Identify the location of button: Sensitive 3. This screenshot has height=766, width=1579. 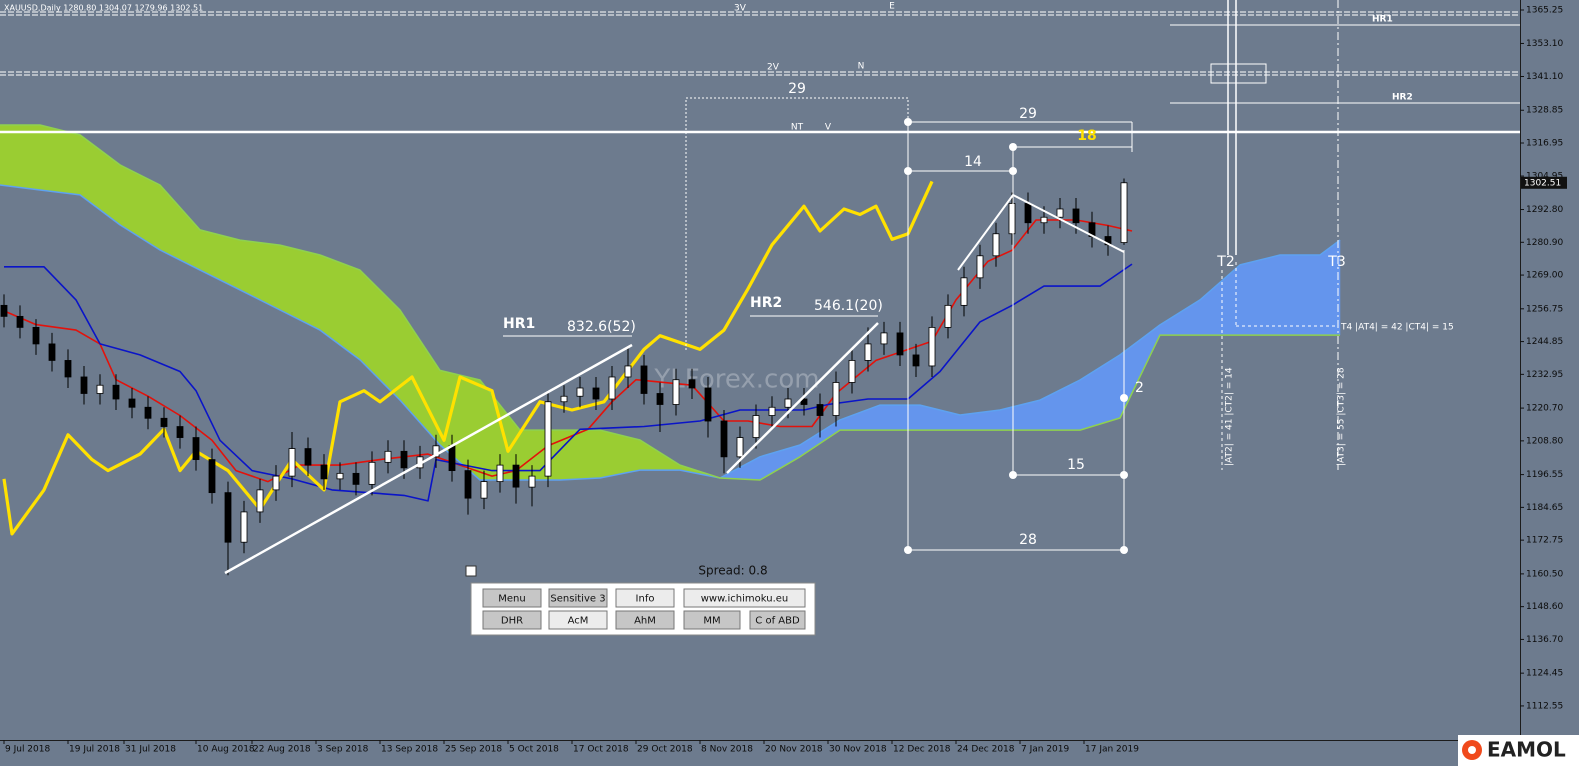
(578, 598).